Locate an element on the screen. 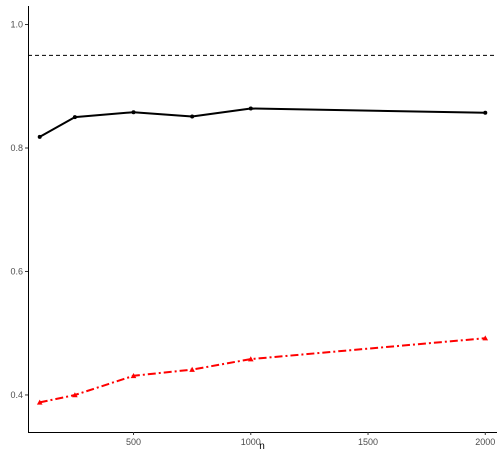 The width and height of the screenshot is (497, 454). x-tick-label: 2000 is located at coordinates (485, 442).